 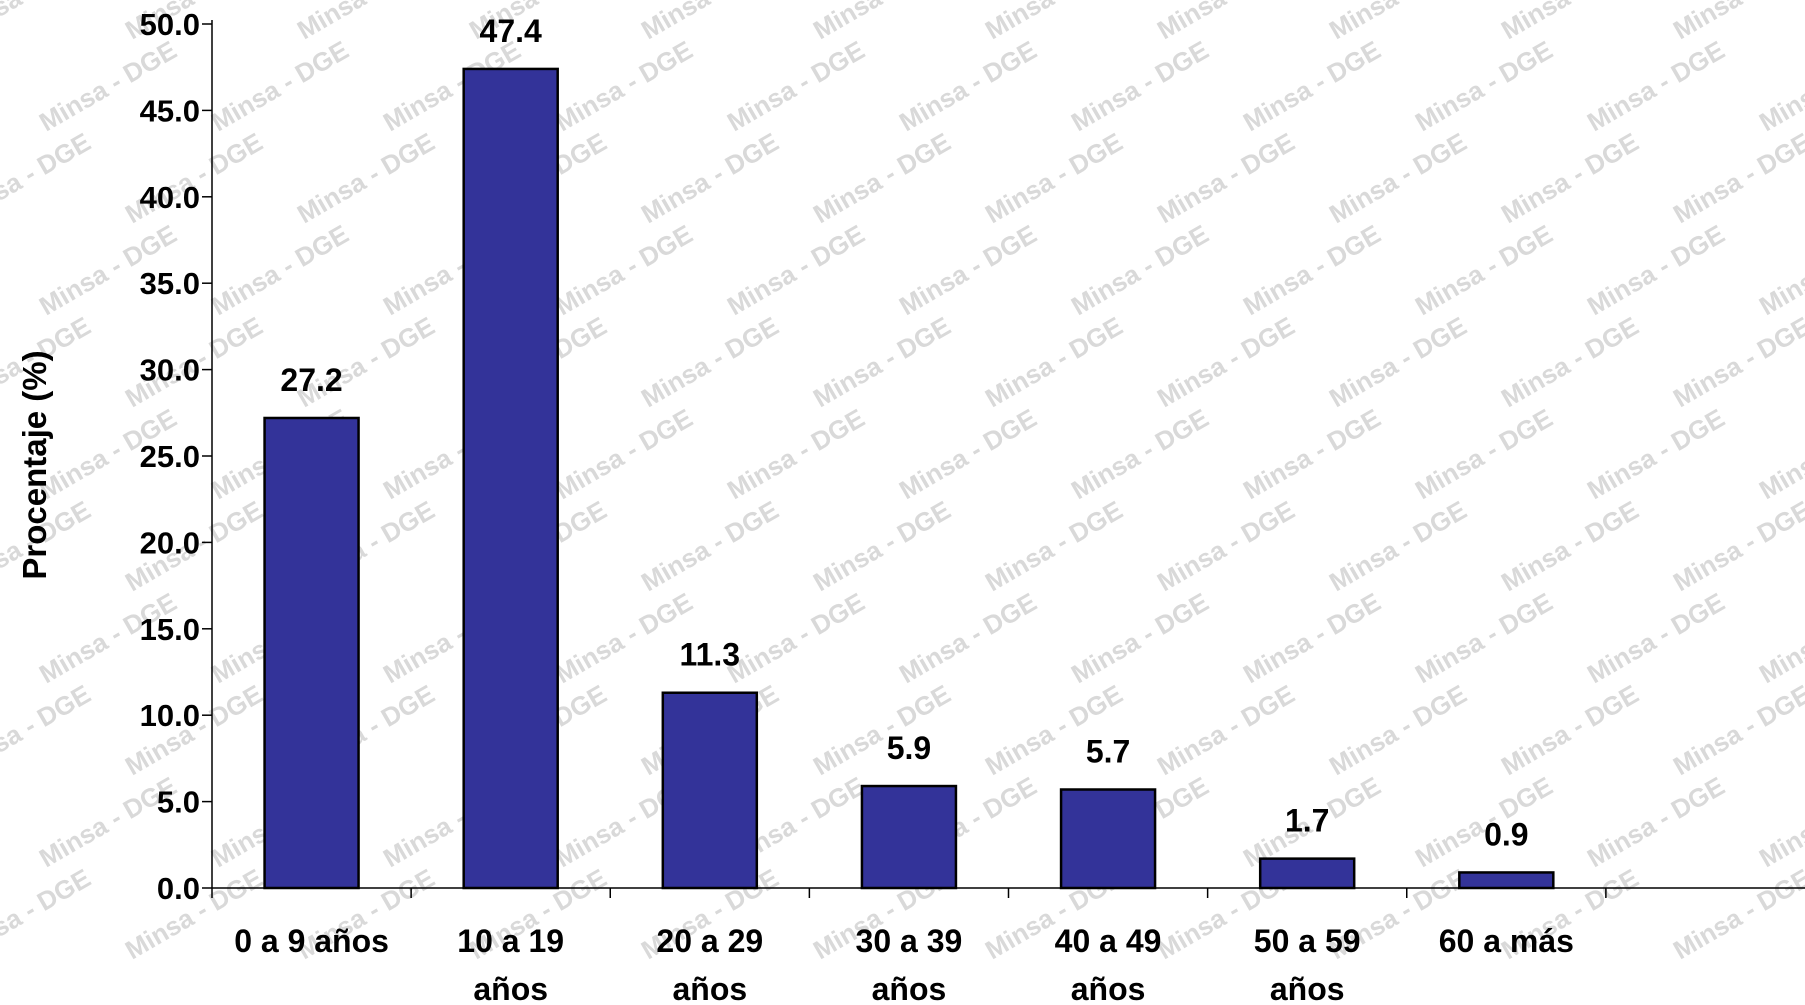 I want to click on data-label: 11.3, so click(x=710, y=655).